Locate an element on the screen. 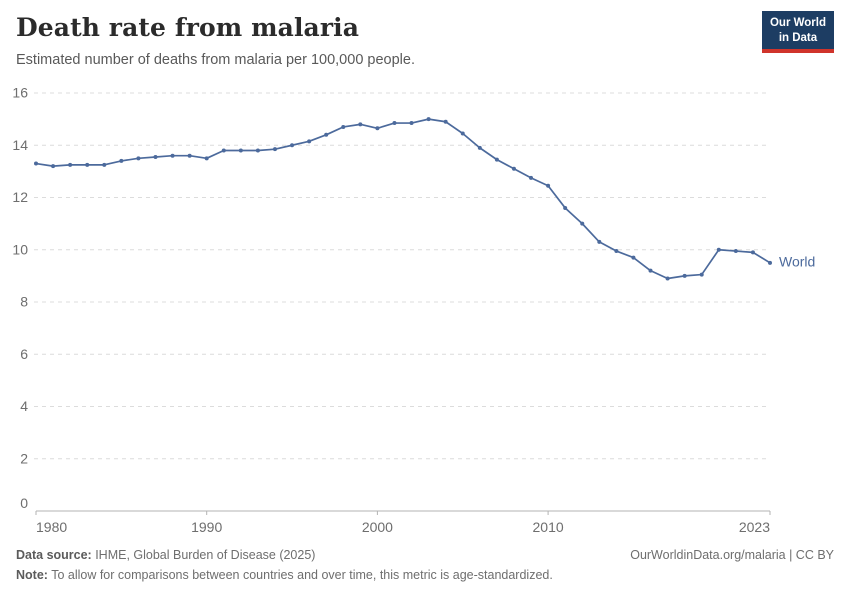 Image resolution: width=850 pixels, height=600 pixels. y-axis-tick-label: 2 is located at coordinates (24, 458).